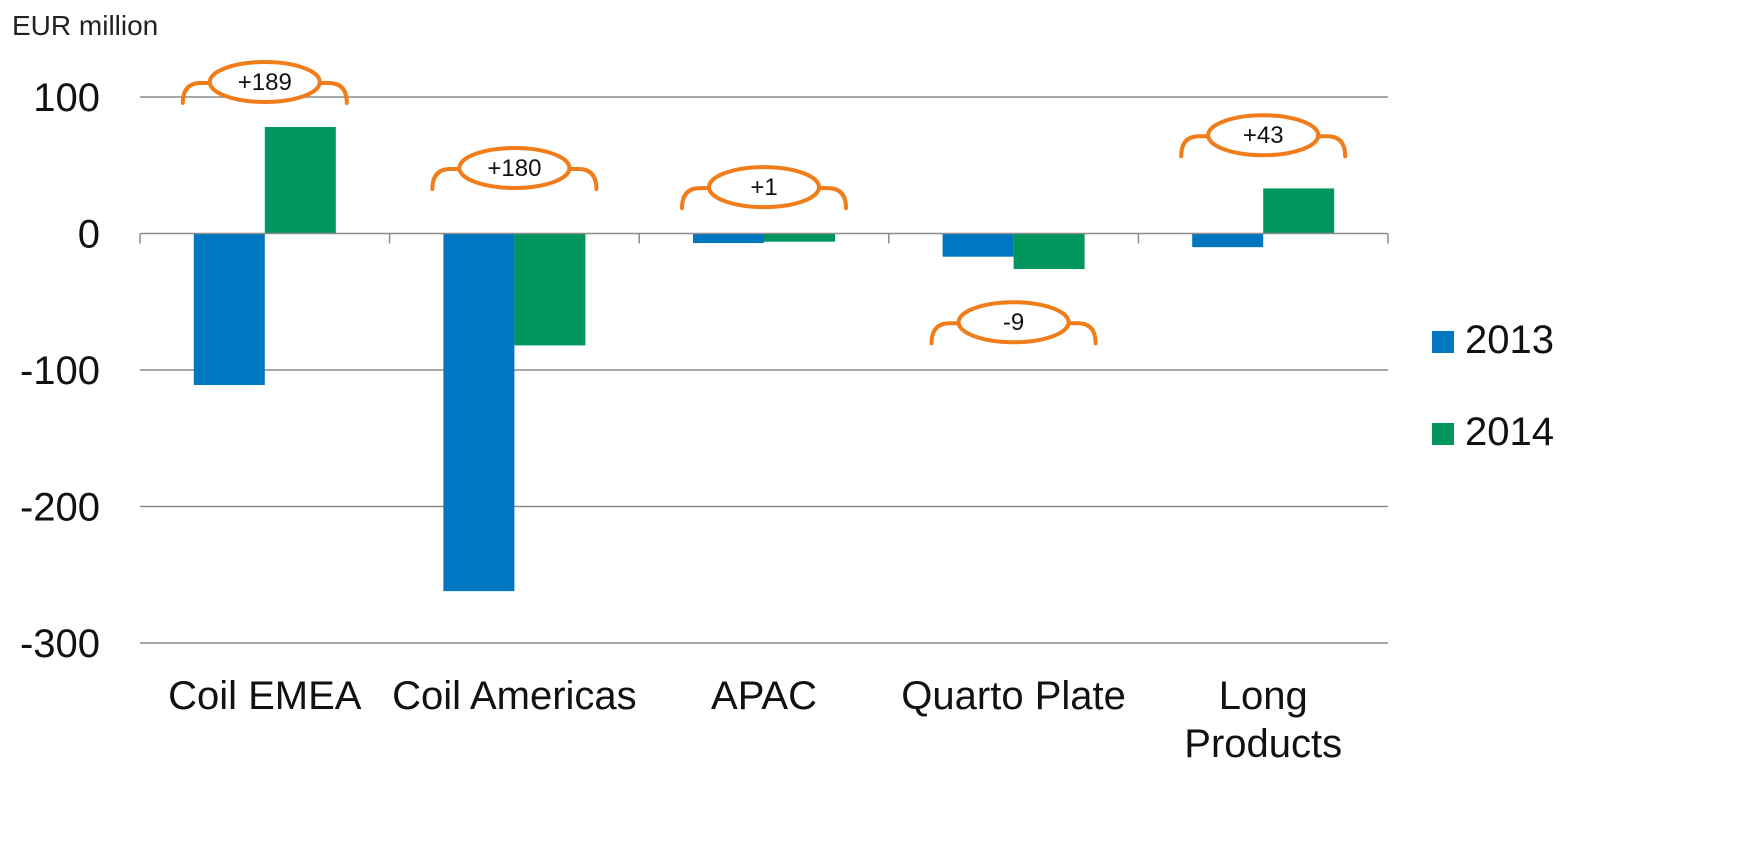 The image size is (1758, 852). What do you see at coordinates (85, 25) in the screenshot?
I see `unit-label: EUR million` at bounding box center [85, 25].